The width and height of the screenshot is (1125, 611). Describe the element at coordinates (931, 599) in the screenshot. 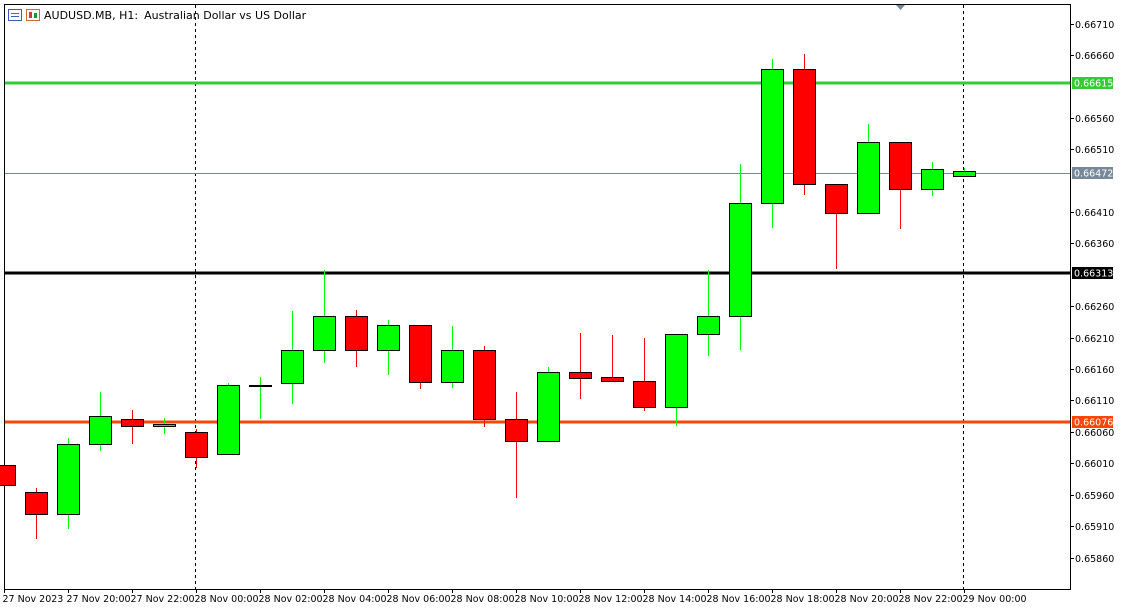

I see `x-tick-label: 28 Nov 22:00` at that location.